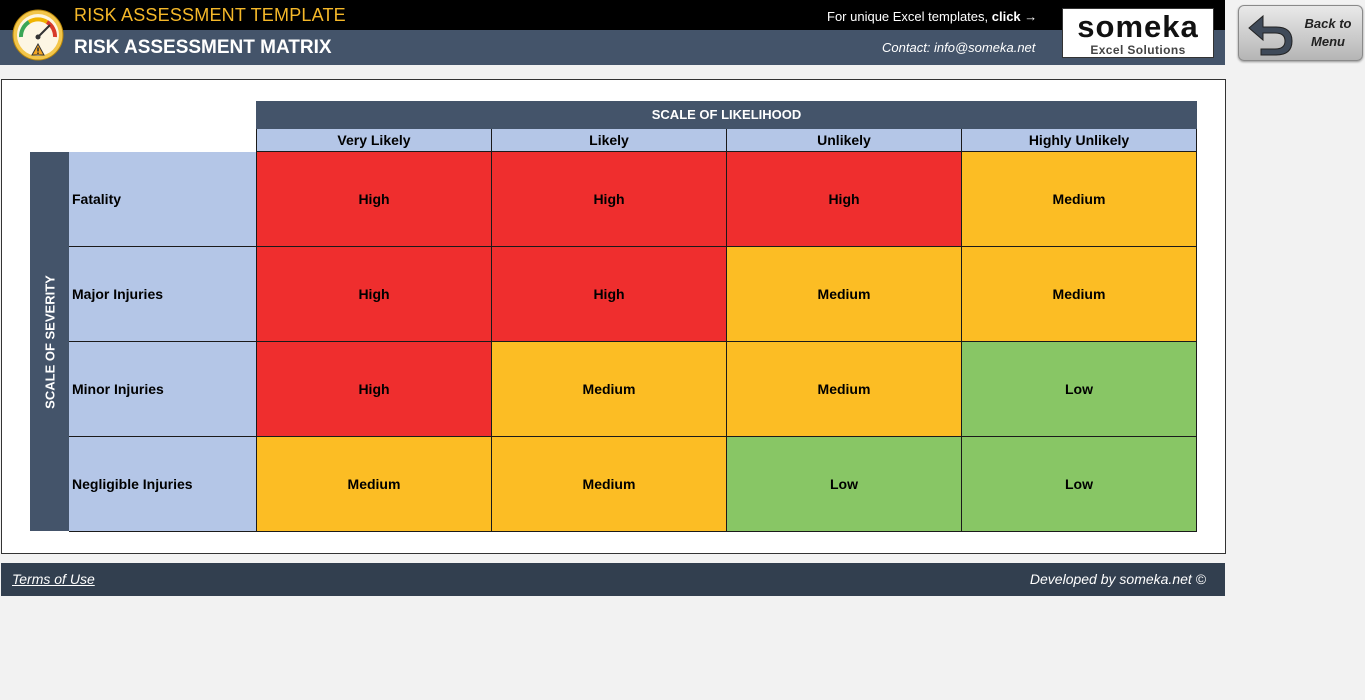 The width and height of the screenshot is (1365, 700). Describe the element at coordinates (1138, 26) in the screenshot. I see `brand-name: someka` at that location.